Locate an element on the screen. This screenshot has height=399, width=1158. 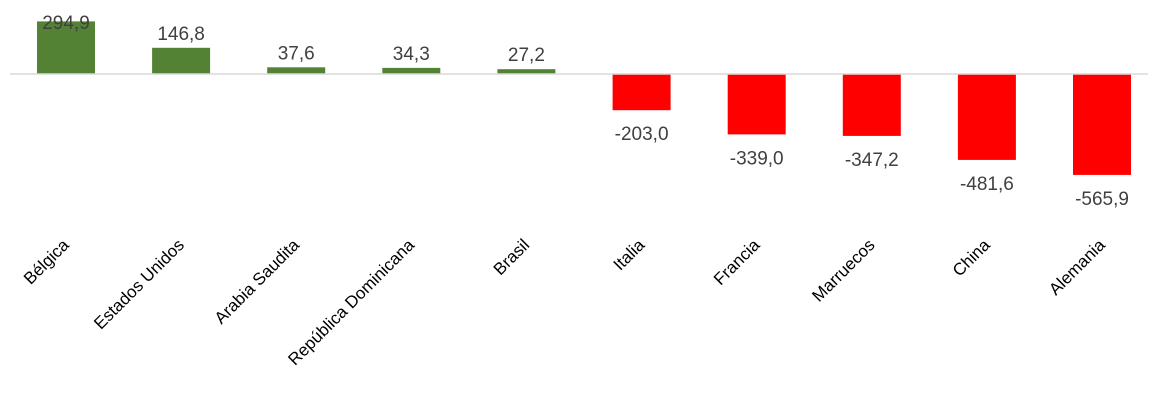
bar-republica-dominicana is located at coordinates (411, 70).